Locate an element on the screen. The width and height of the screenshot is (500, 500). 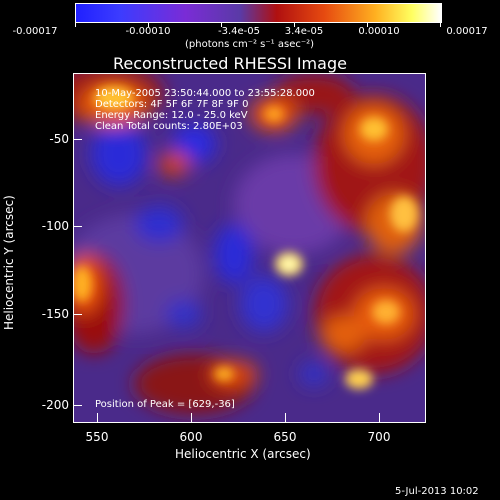
image-title: Reconstructed RHESSI Image is located at coordinates (230, 63).